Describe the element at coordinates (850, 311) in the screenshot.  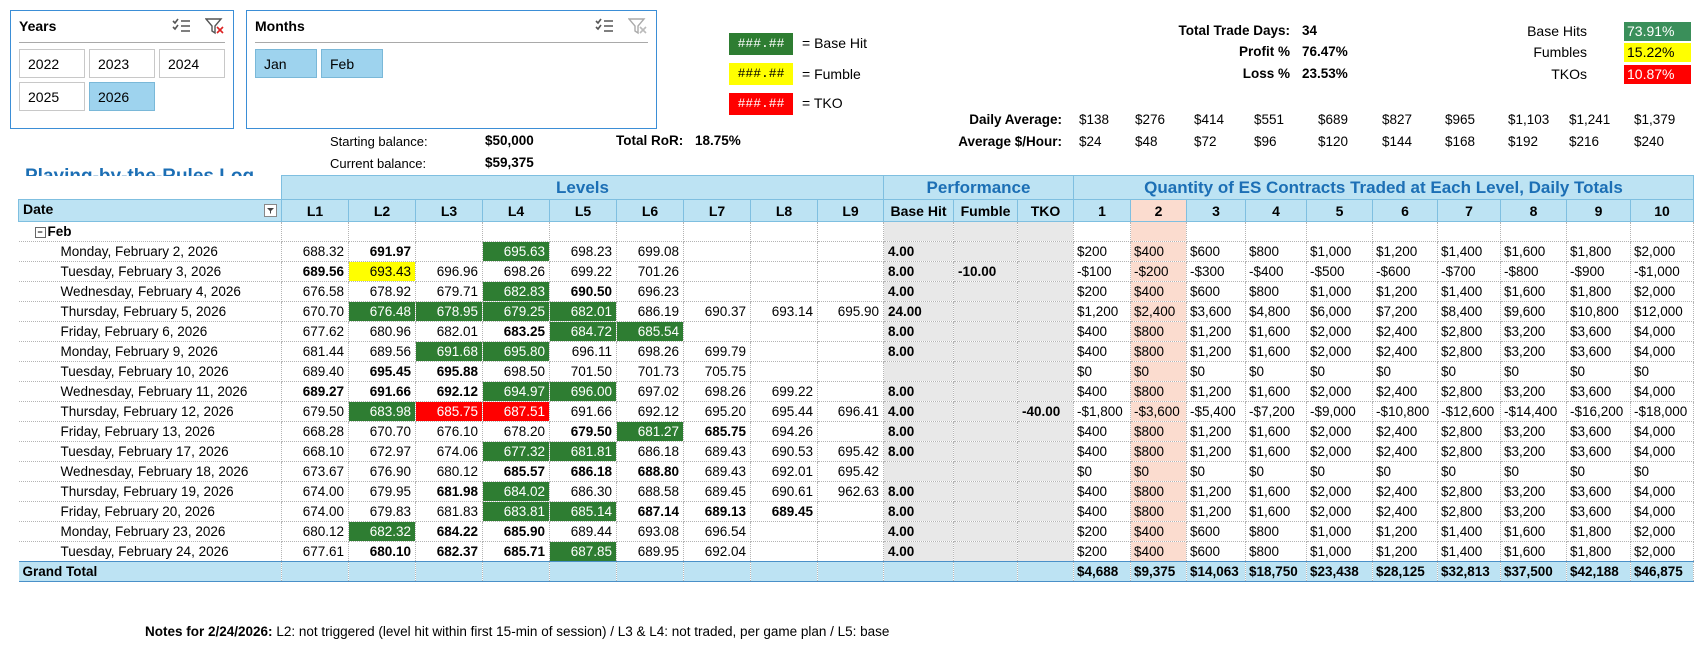
I see `level-cell: 695.90` at that location.